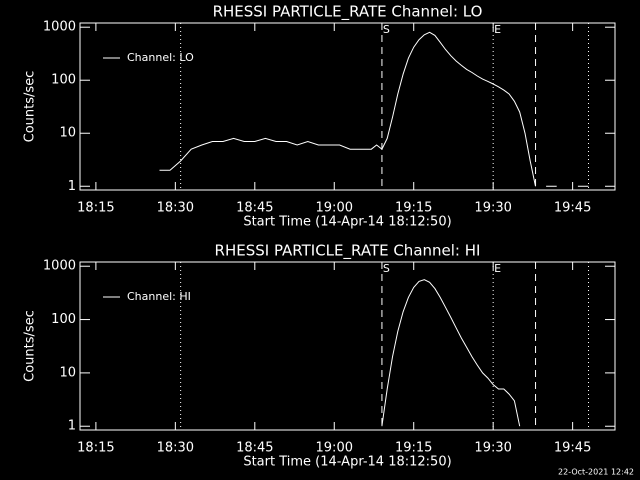  Describe the element at coordinates (159, 296) in the screenshot. I see `legend-label: Channel: HI` at that location.